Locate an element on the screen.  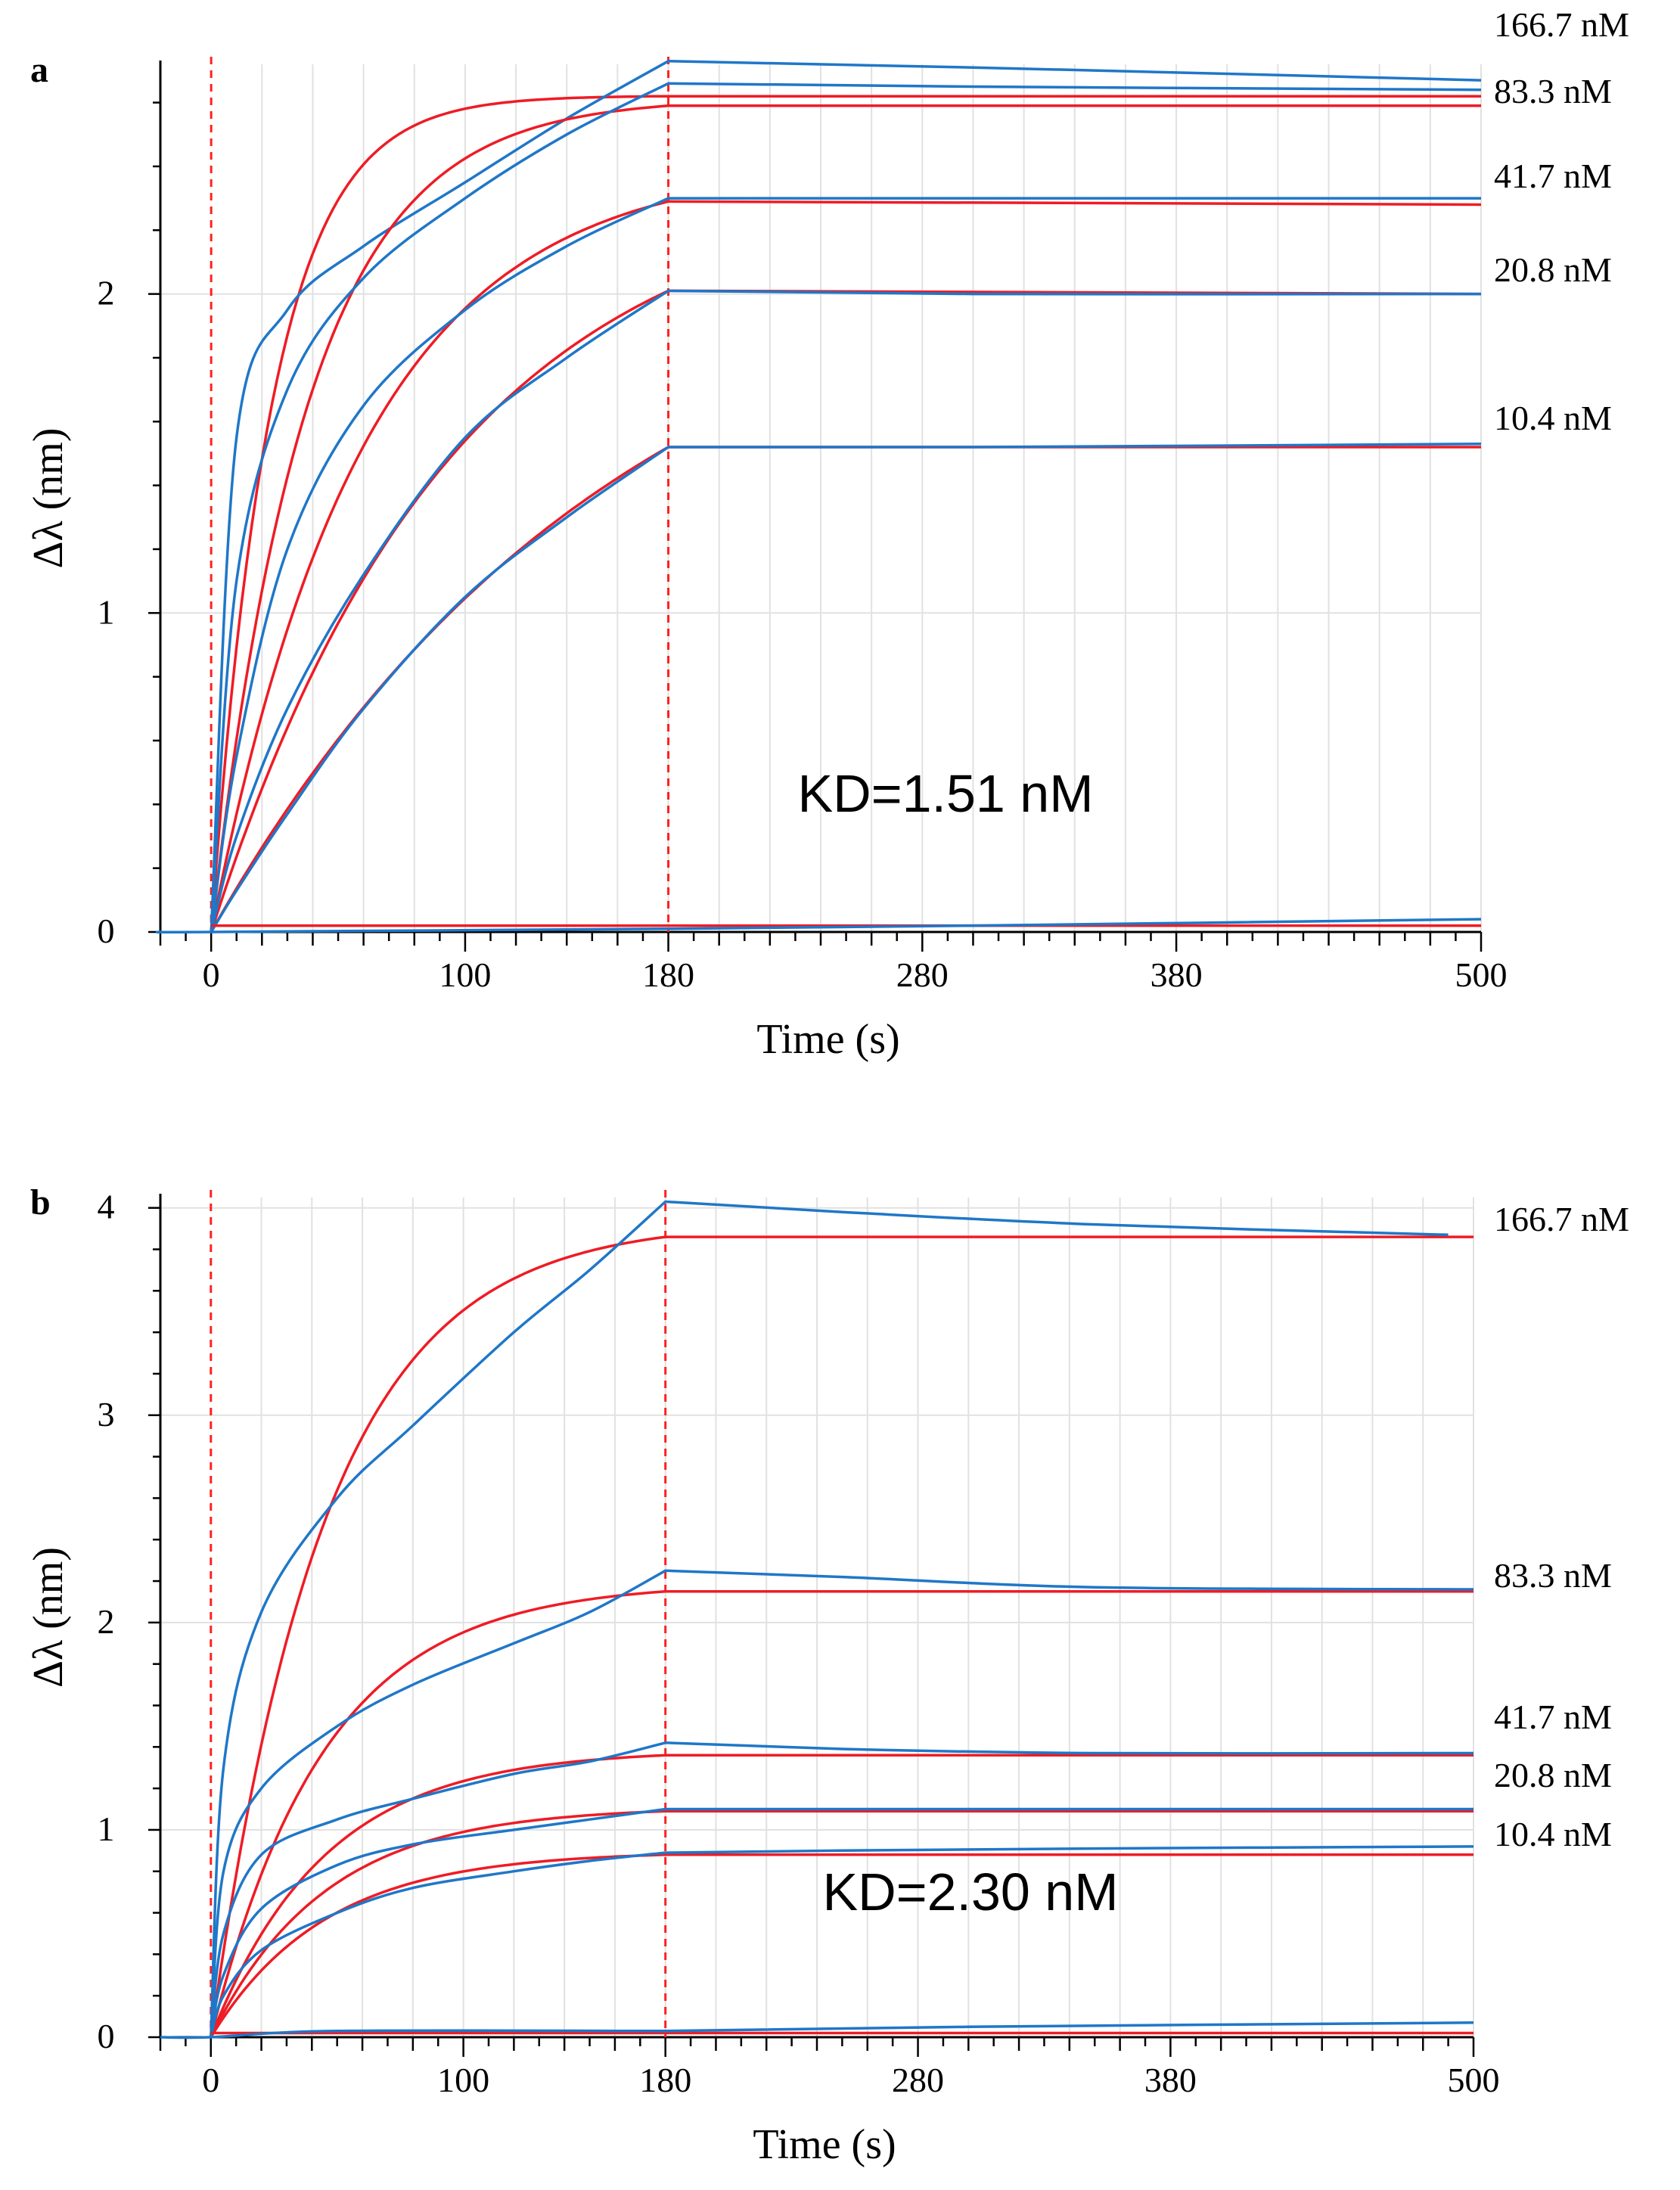
y-tick-label: 4 is located at coordinates (106, 1207).